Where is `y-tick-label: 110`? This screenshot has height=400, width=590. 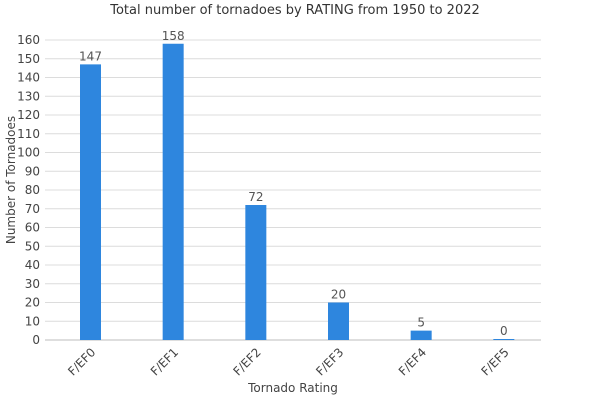
y-tick-label: 110 is located at coordinates (28, 134).